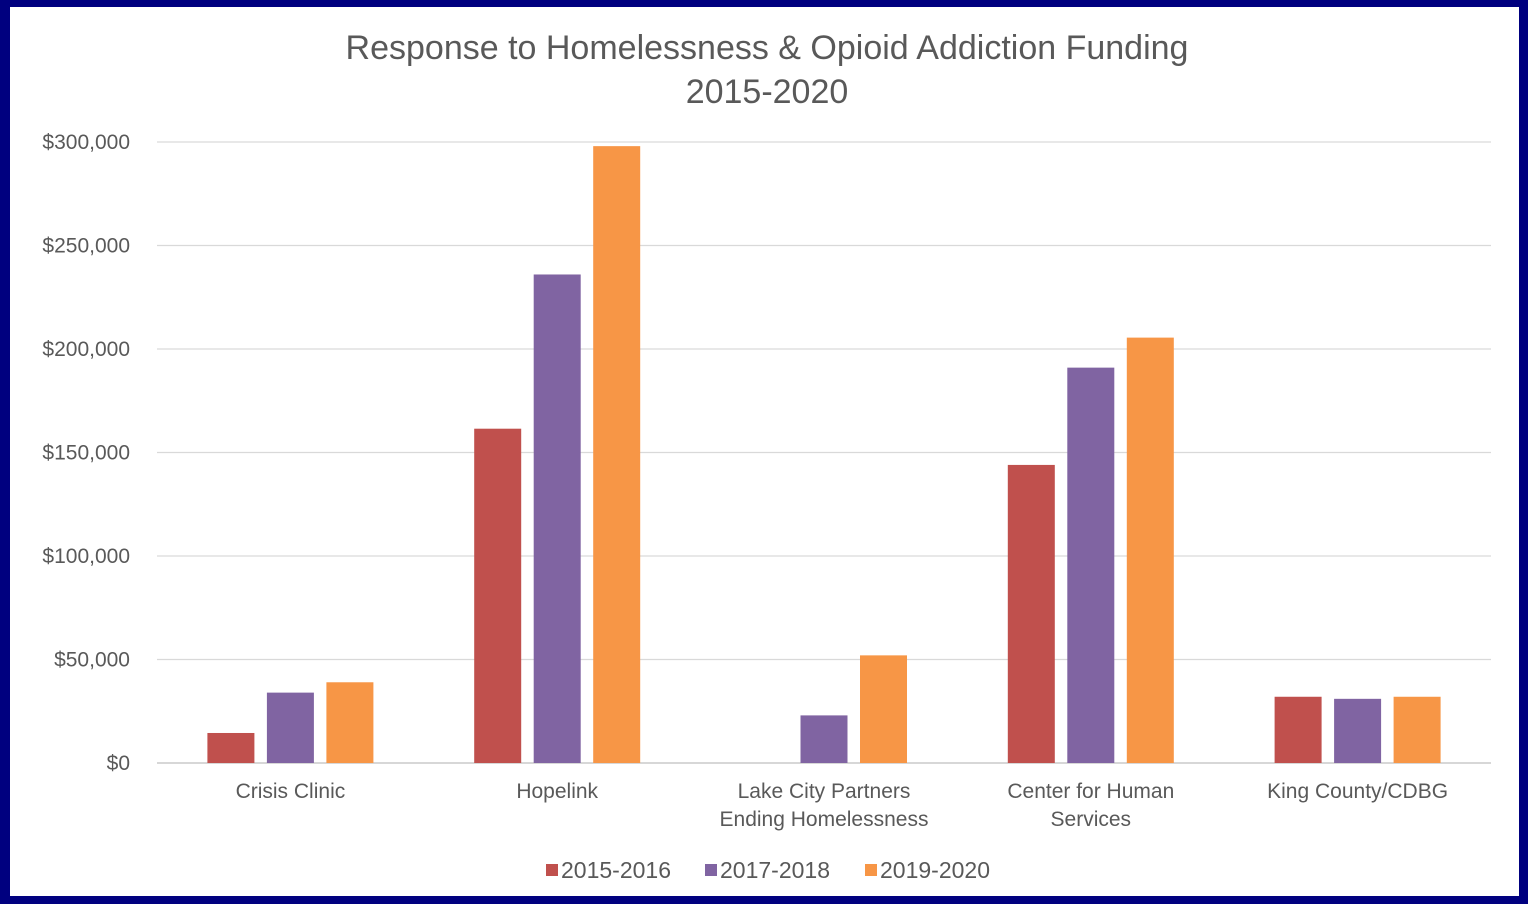 The width and height of the screenshot is (1528, 904). I want to click on y-tick-label: $300,000, so click(86, 142).